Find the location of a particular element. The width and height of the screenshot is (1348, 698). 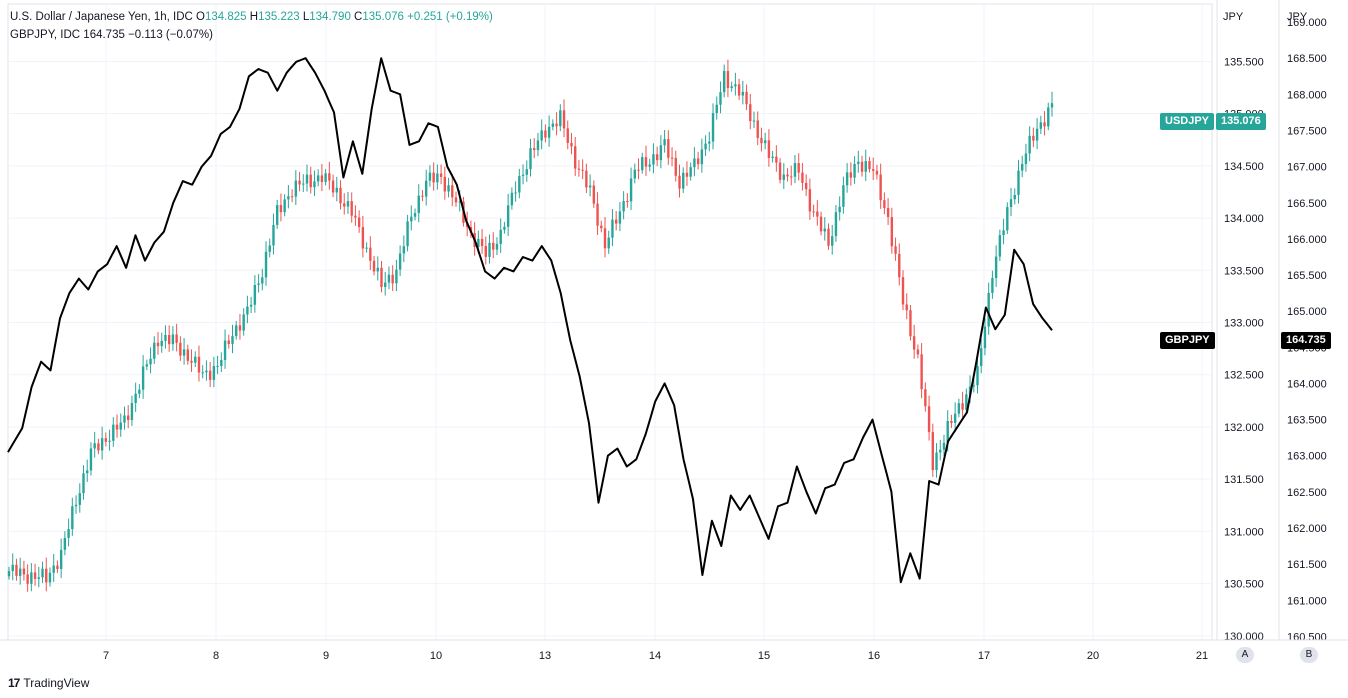

x-tick-label-3: 10 is located at coordinates (436, 656).